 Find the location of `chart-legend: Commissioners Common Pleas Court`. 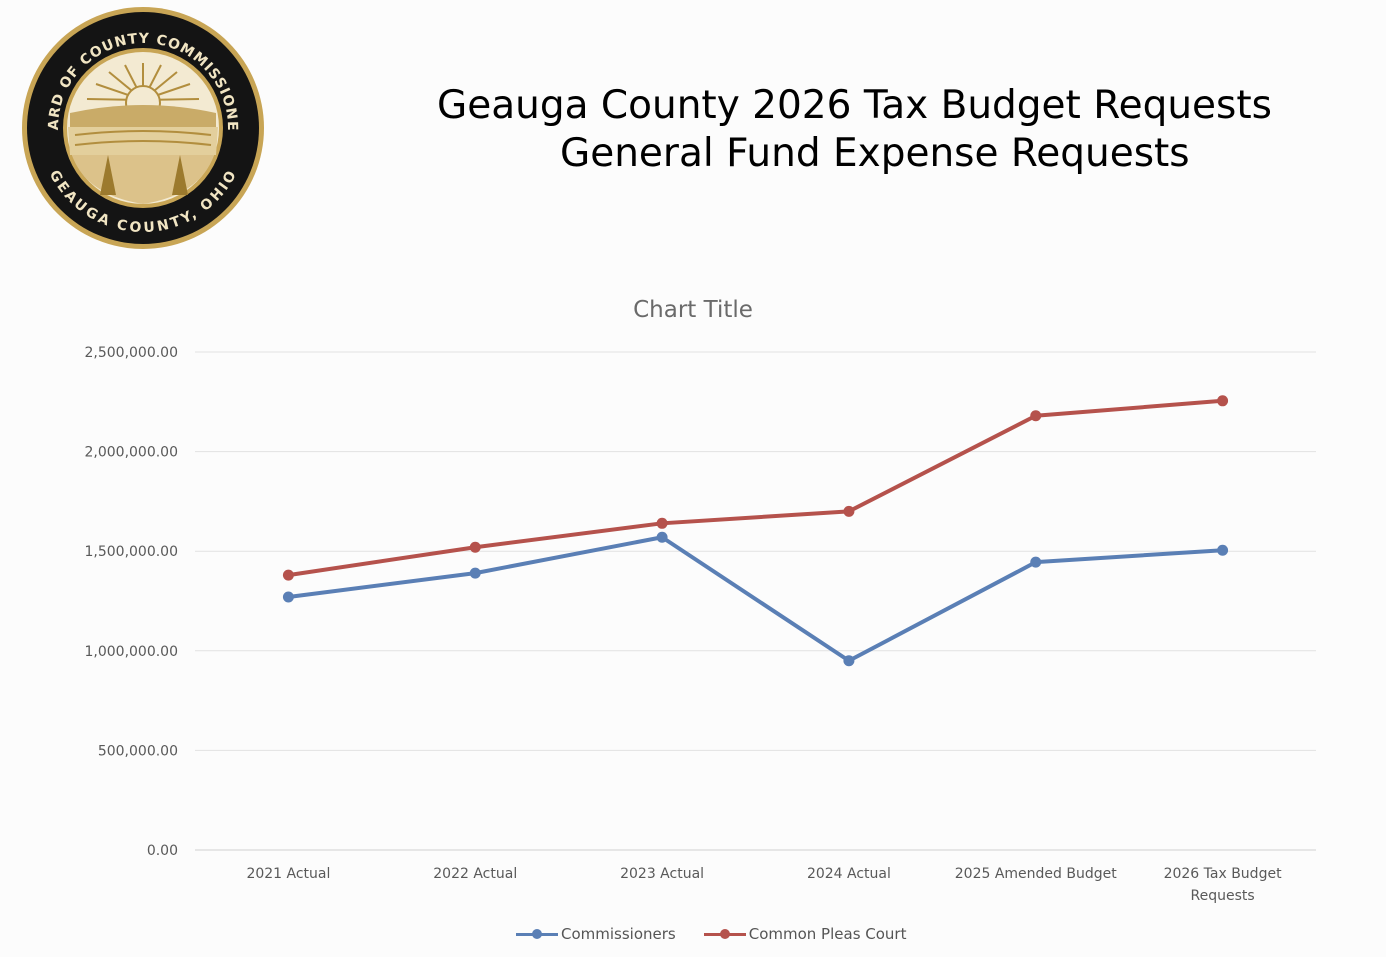

chart-legend: Commissioners Common Pleas Court is located at coordinates (711, 934).